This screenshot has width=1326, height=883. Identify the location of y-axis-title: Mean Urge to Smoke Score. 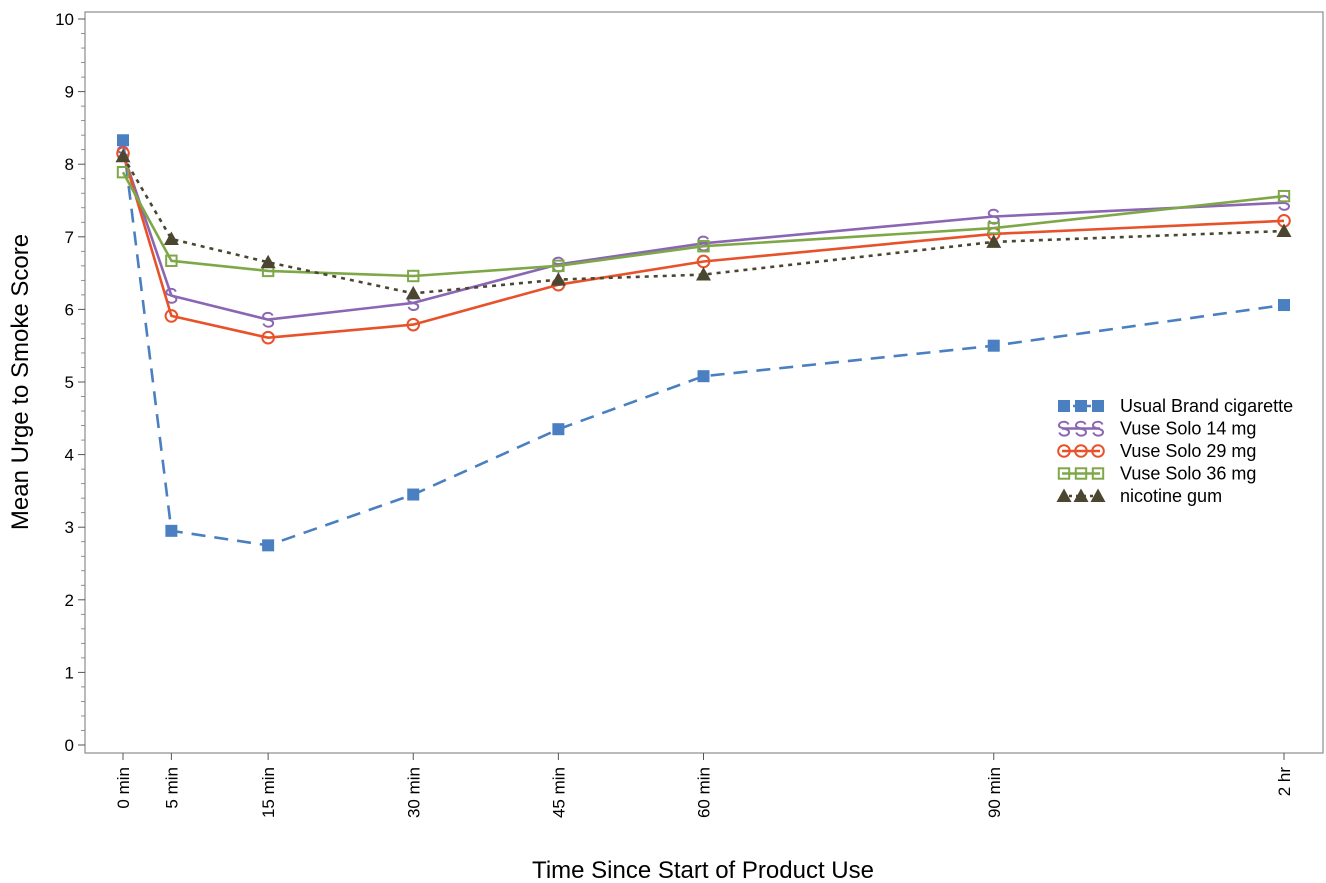
(20, 382).